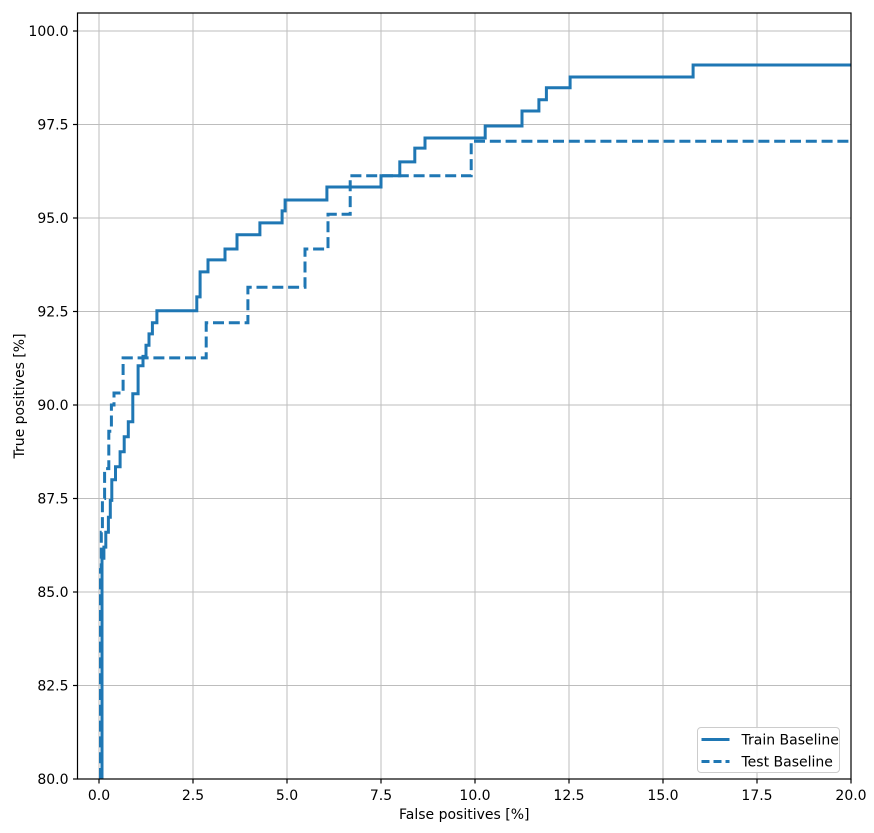 This screenshot has width=874, height=833. Describe the element at coordinates (52, 313) in the screenshot. I see `y-tick-label: 92.5` at that location.